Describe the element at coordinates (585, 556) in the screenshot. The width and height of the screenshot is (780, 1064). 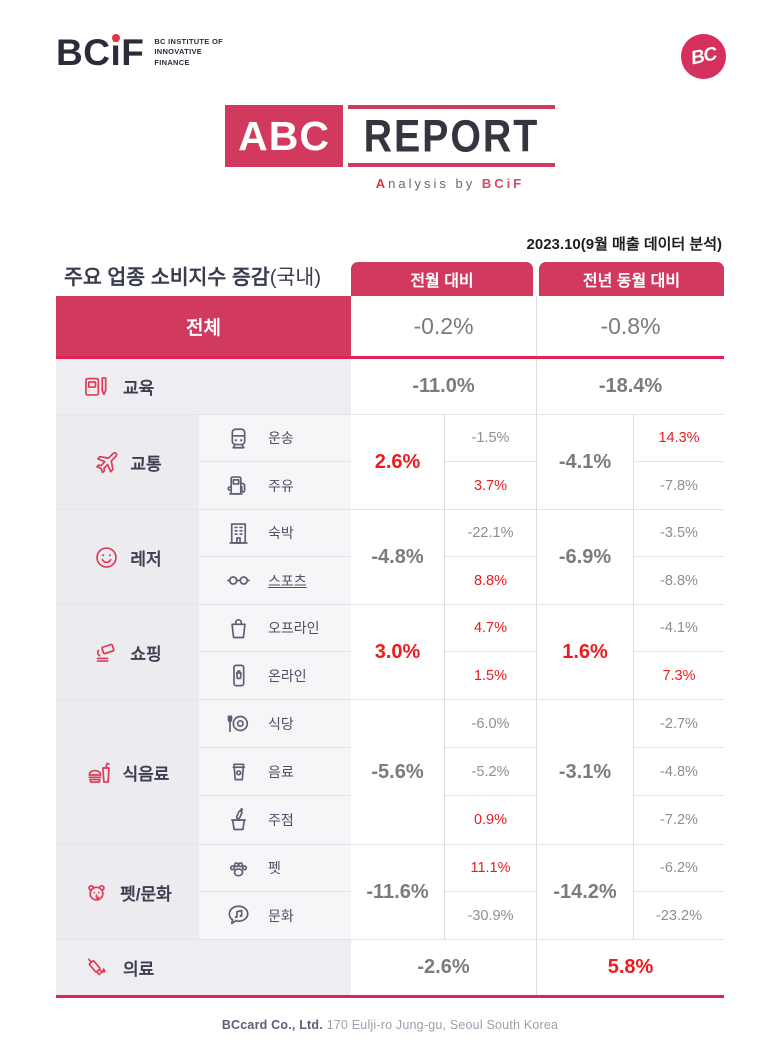
I see `yoy-레저-value: -6.9%` at that location.